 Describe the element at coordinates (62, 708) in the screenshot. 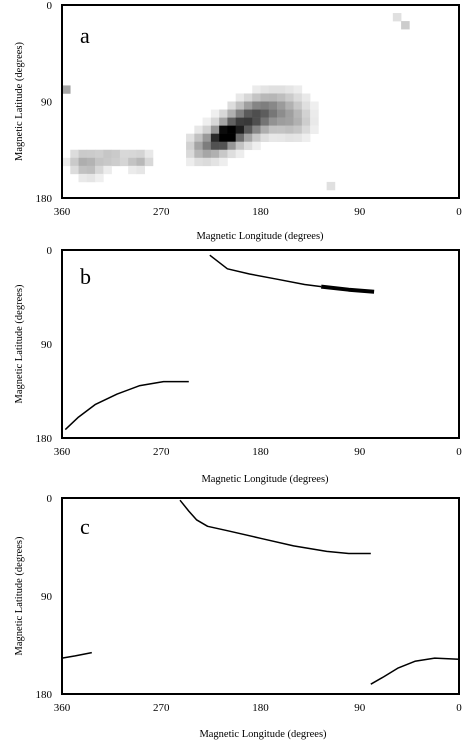

I see `x-tick-label: 360` at that location.